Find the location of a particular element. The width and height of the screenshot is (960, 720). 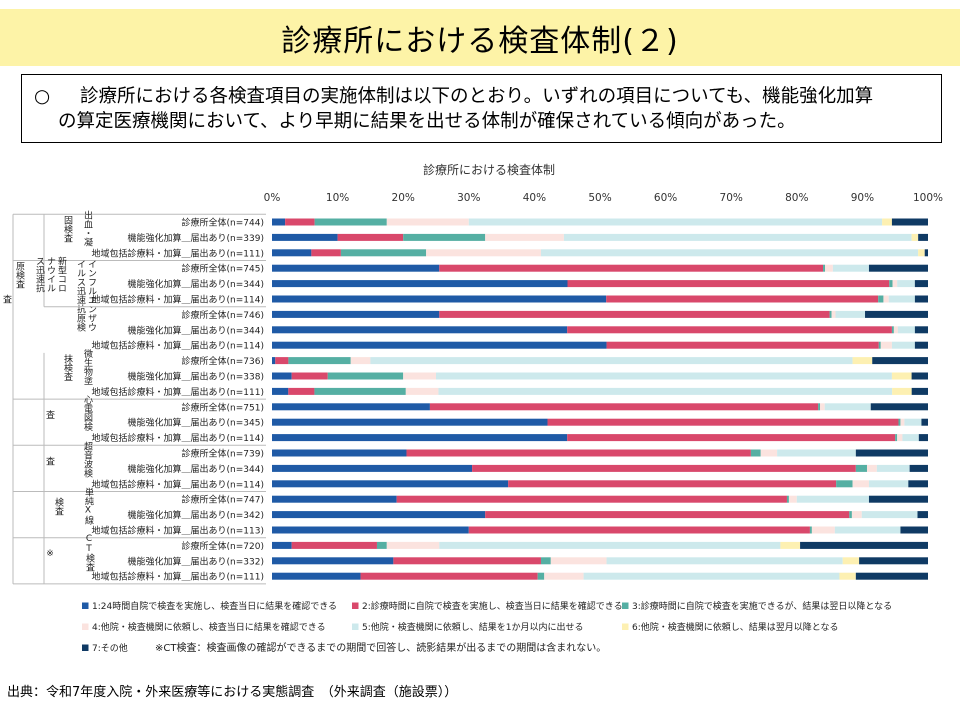

category-label: 診療所全体(n=739) is located at coordinates (223, 454).